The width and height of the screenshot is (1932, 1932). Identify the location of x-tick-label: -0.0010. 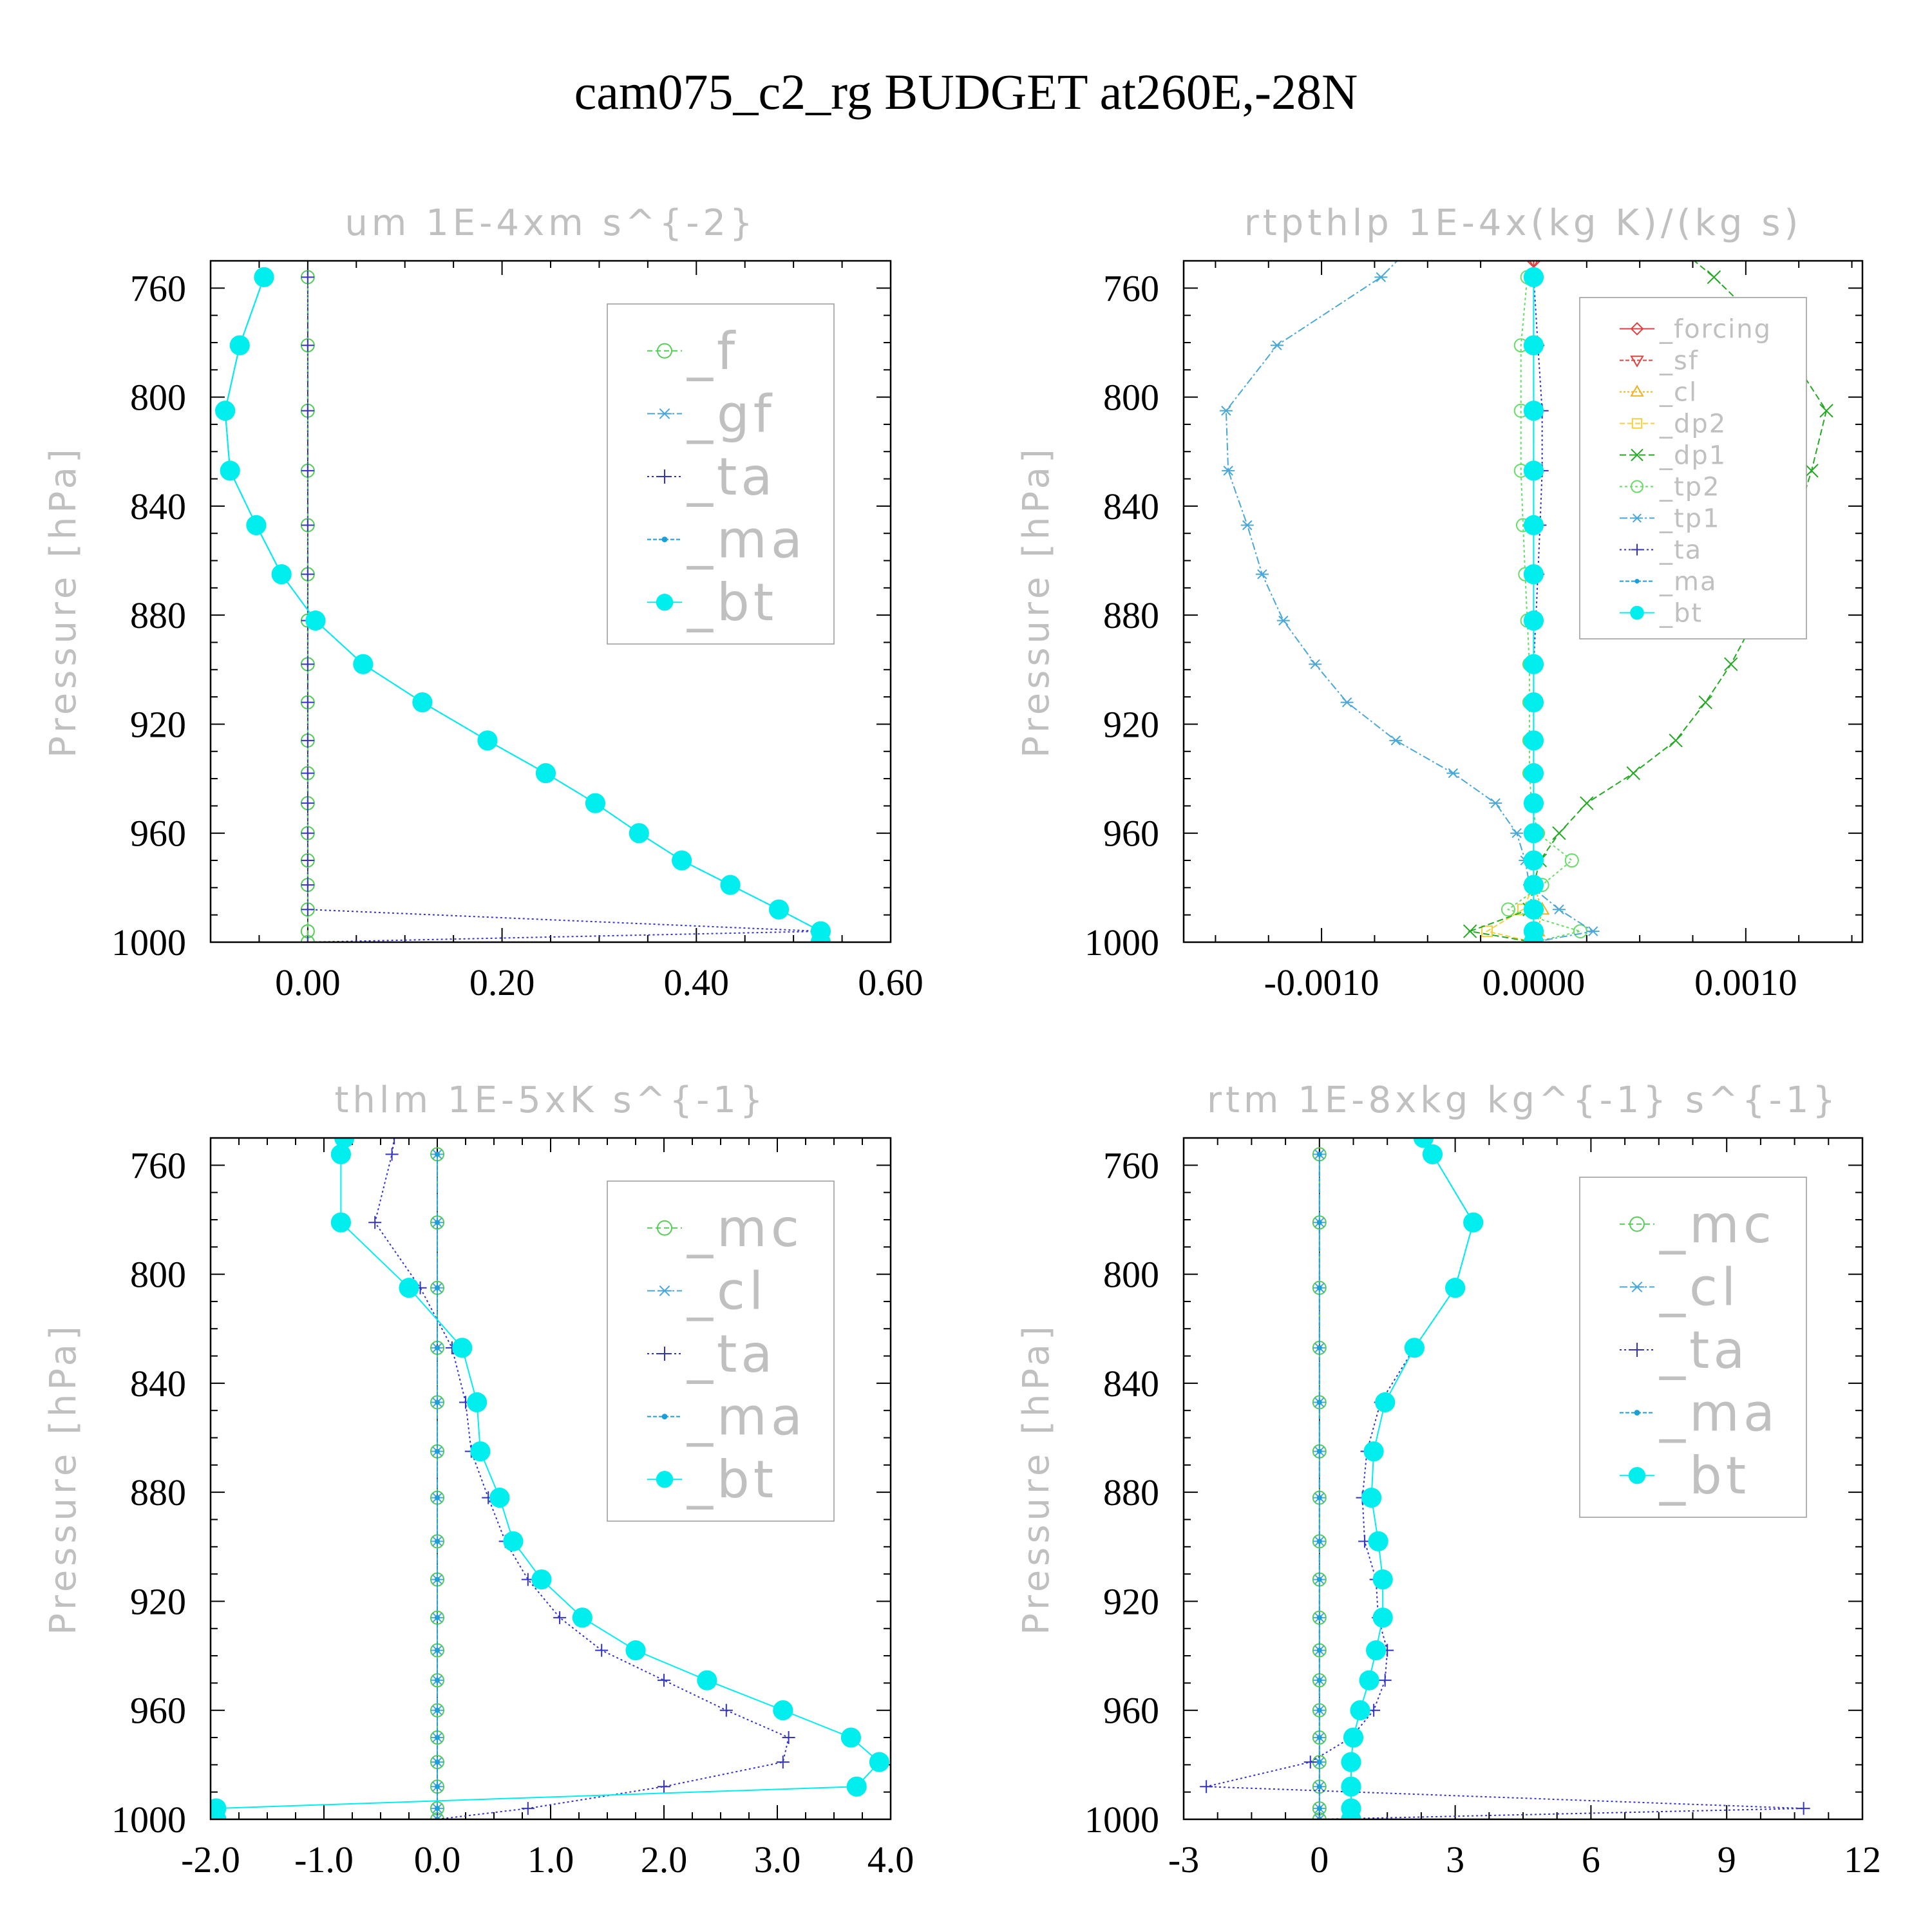
(1321, 982).